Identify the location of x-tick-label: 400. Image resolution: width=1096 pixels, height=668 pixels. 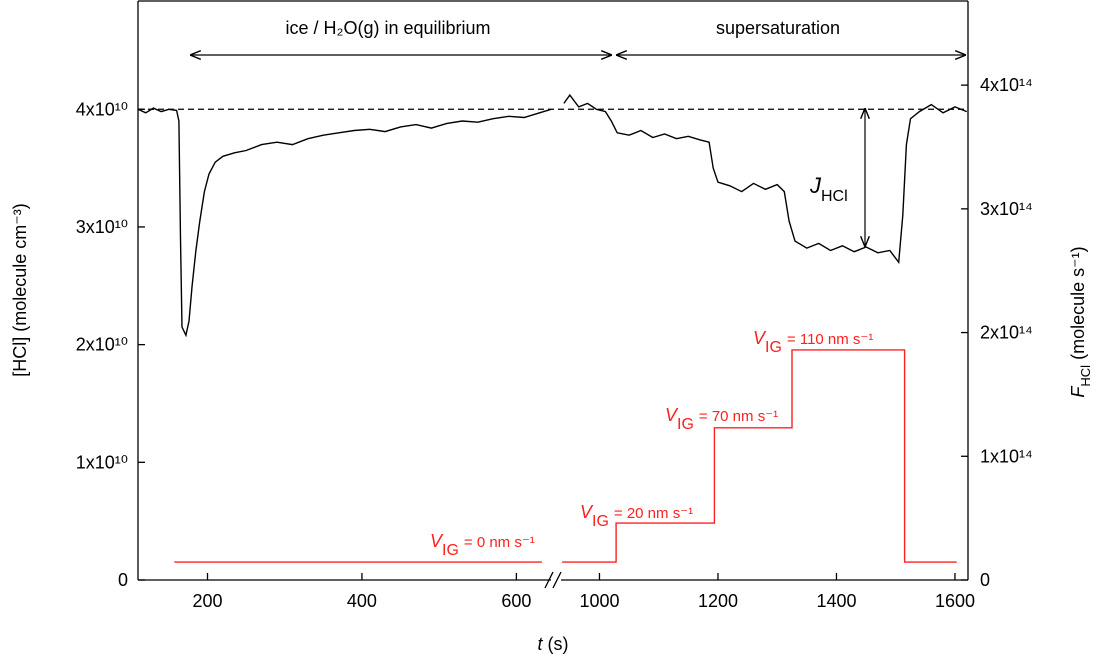
(362, 601).